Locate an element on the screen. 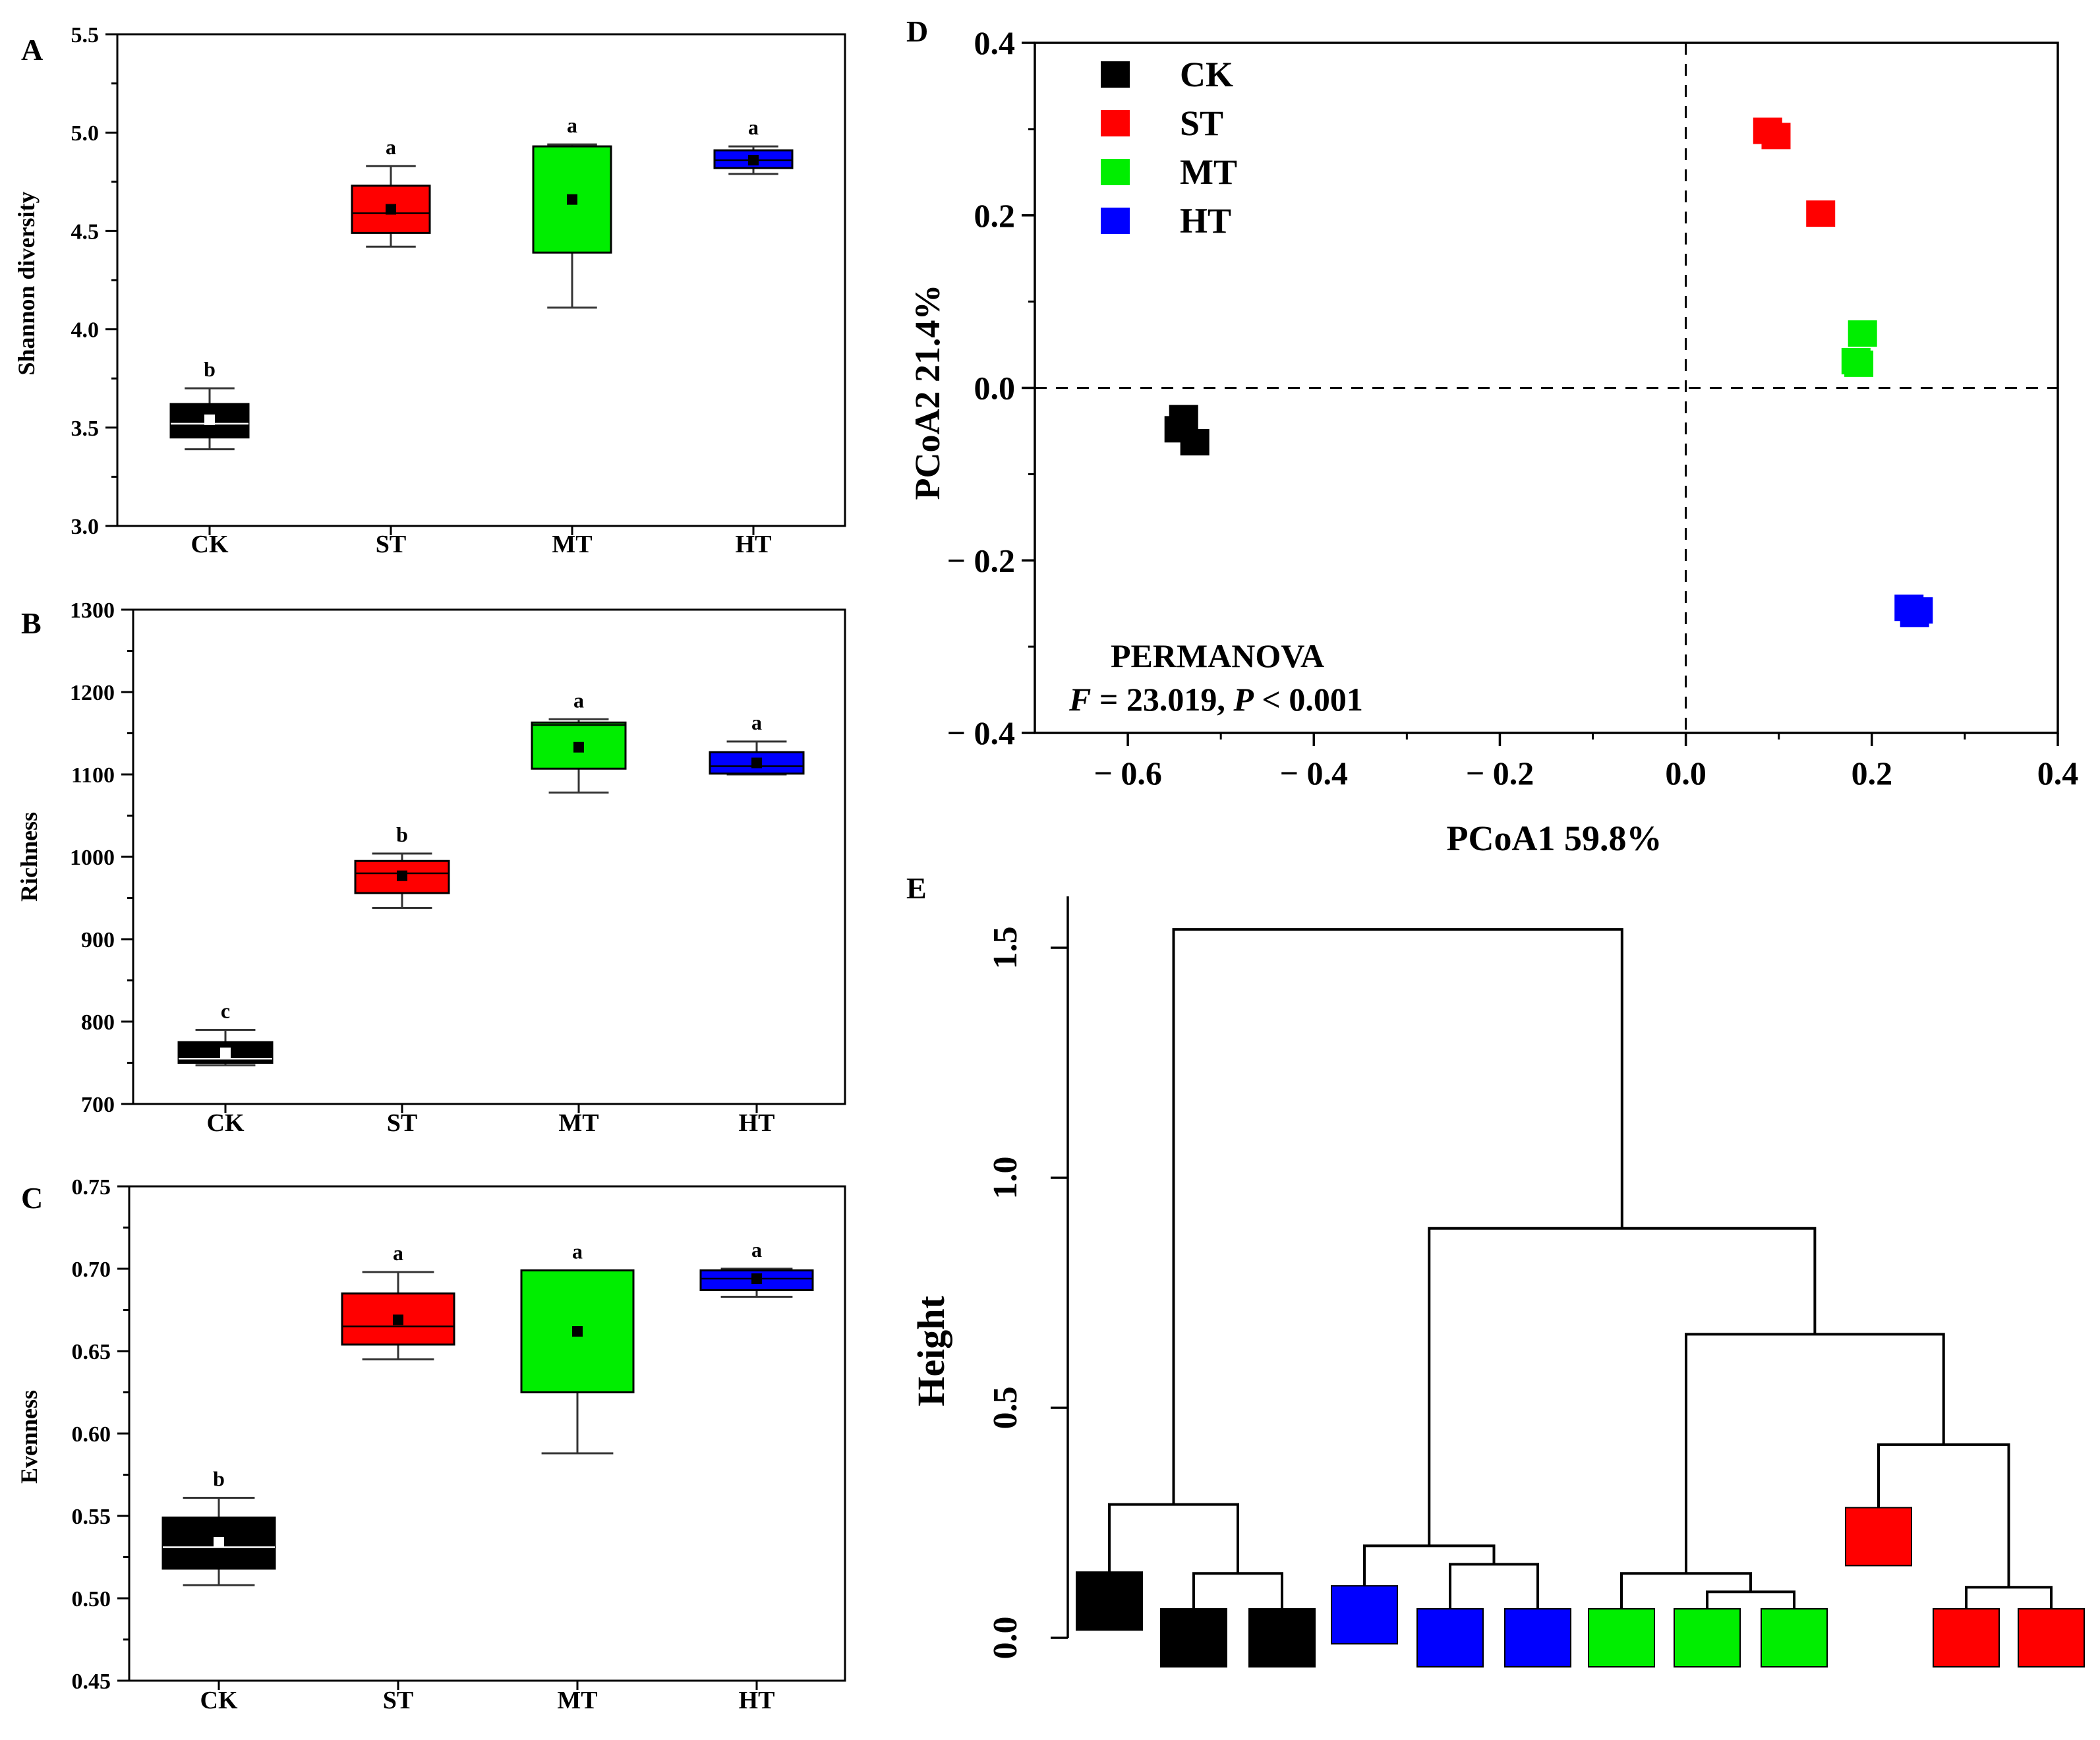 The width and height of the screenshot is (2100, 1740). y-tick-label: 0.55 is located at coordinates (91, 1517).